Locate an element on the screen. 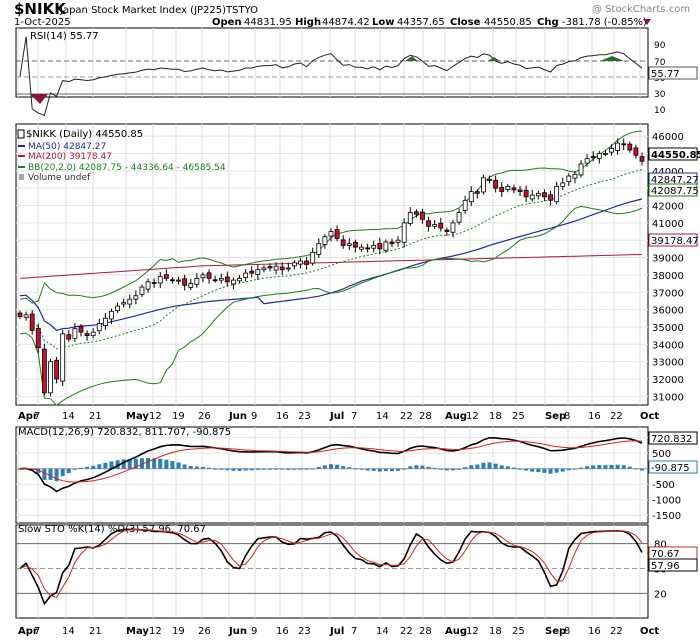 Image resolution: width=700 pixels, height=643 pixels. bb-lower-value-tag: 42087.75 is located at coordinates (675, 191).